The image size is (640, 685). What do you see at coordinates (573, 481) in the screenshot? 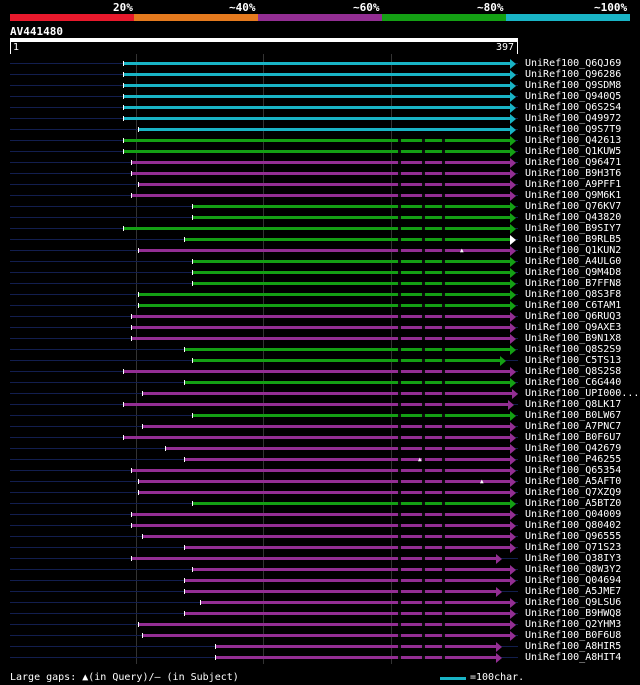
I see `hit-label: UniRef100_A5AFT0` at bounding box center [573, 481].